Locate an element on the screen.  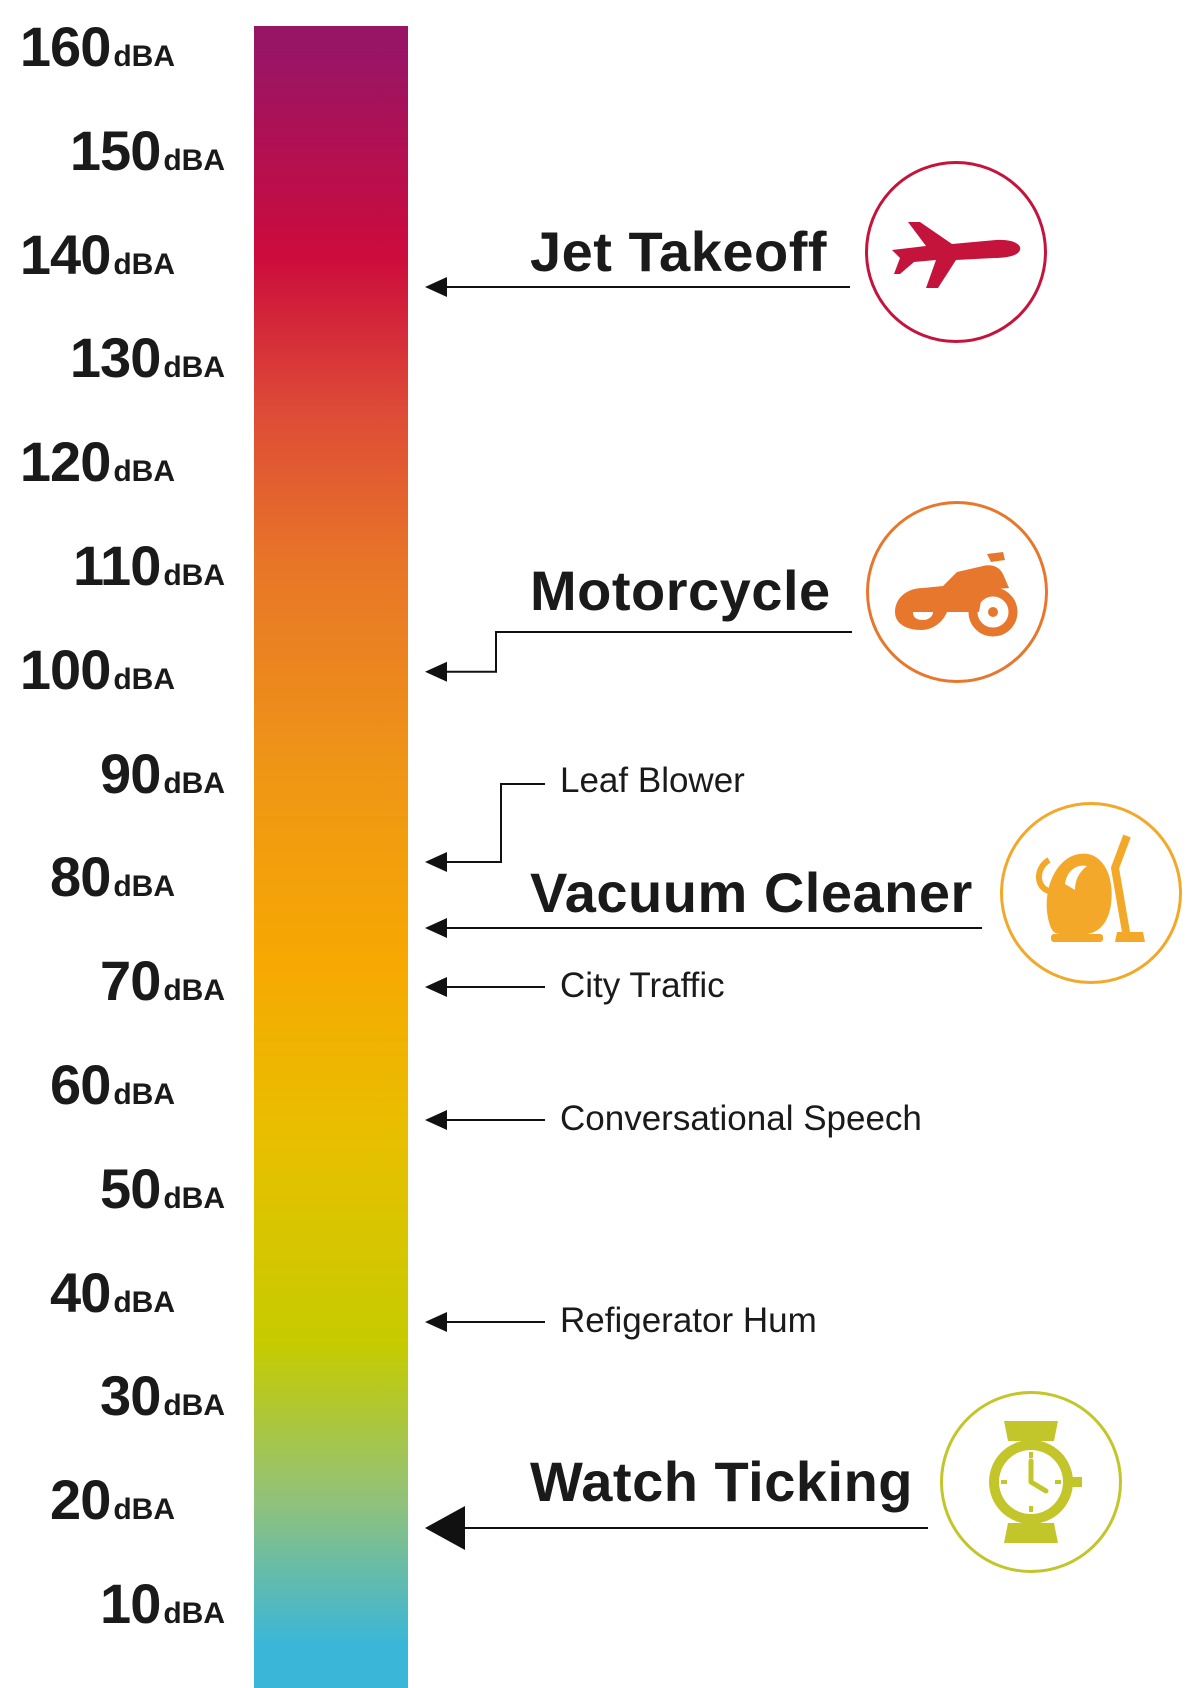
arrowhead-motorcycle is located at coordinates (436, 671).